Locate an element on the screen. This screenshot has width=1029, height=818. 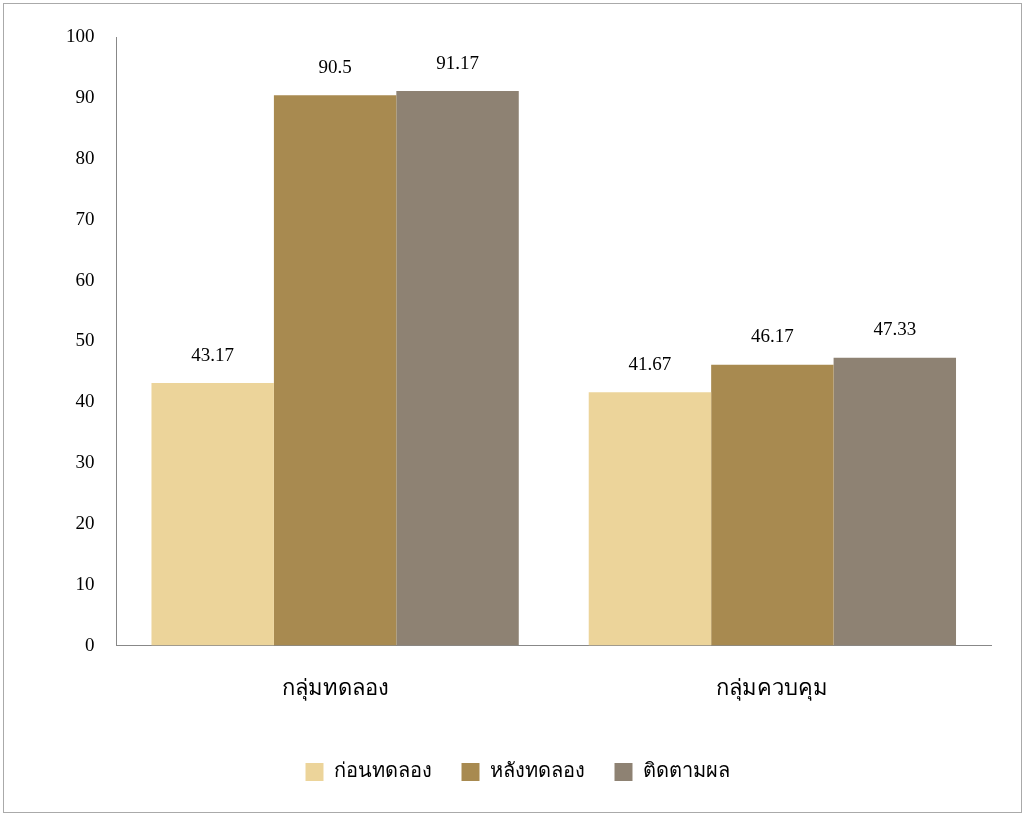
y-tick-label: 70 is located at coordinates (85, 218).